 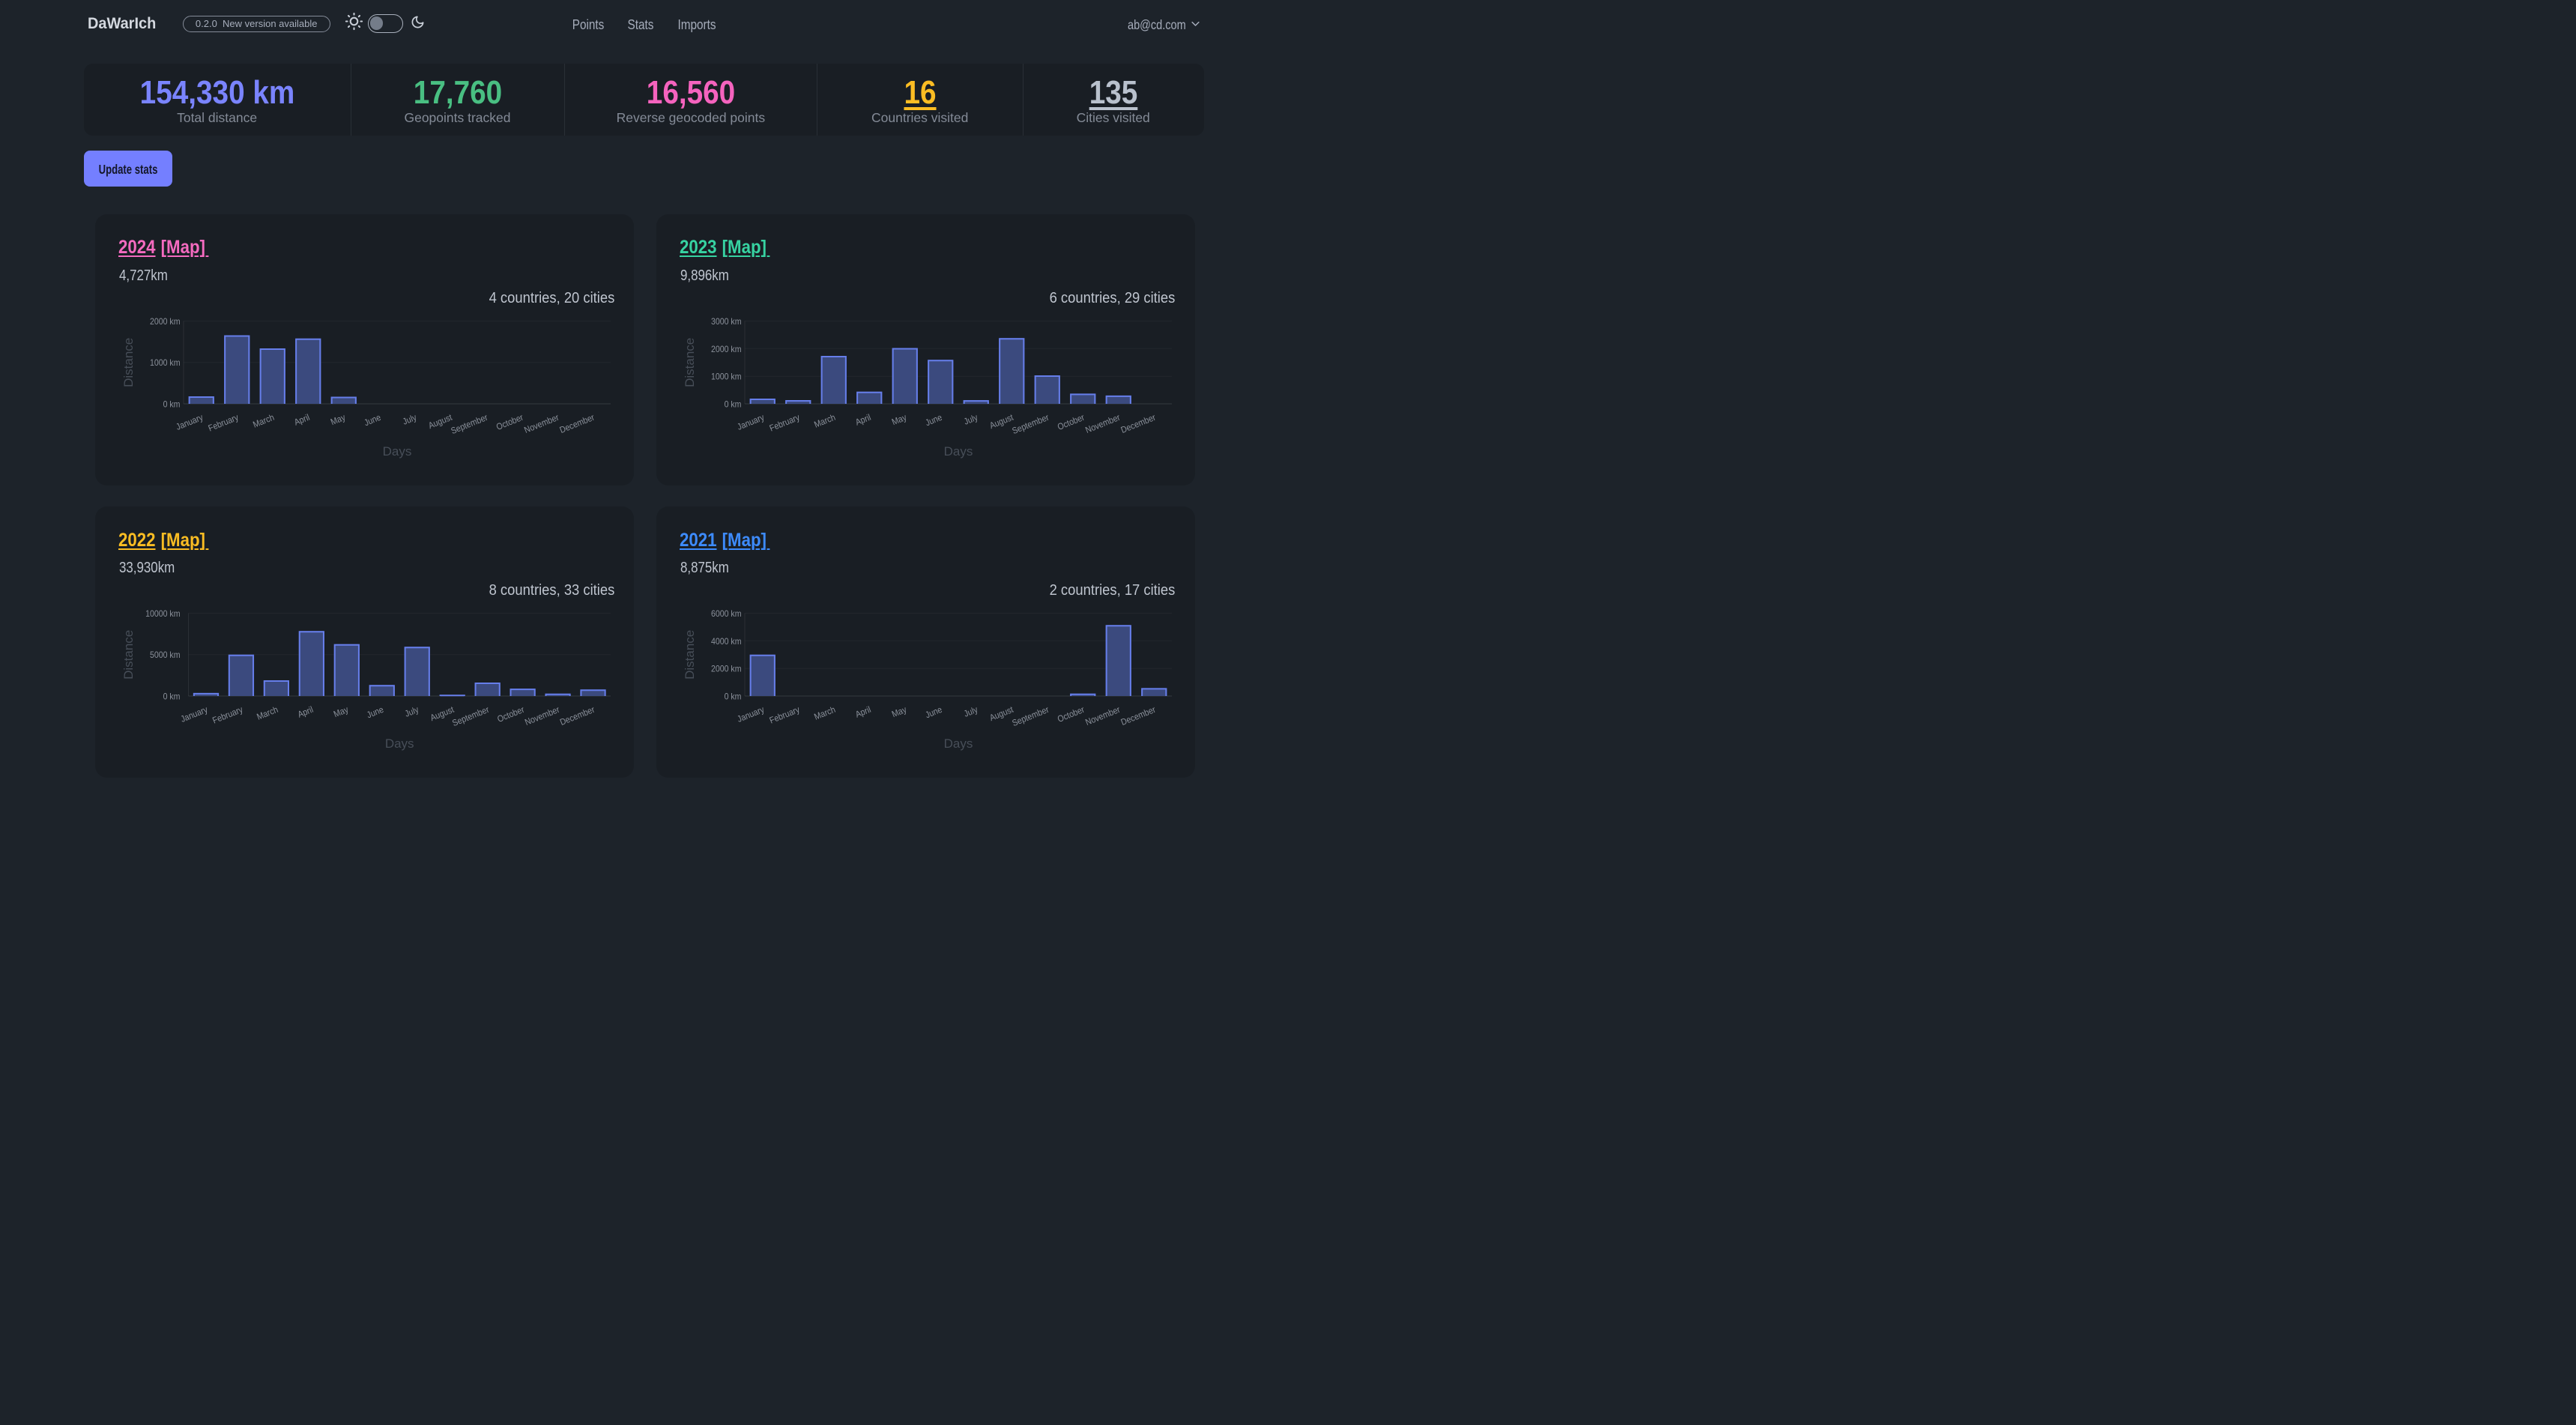 I want to click on svg-text: 3000 km, so click(x=726, y=321).